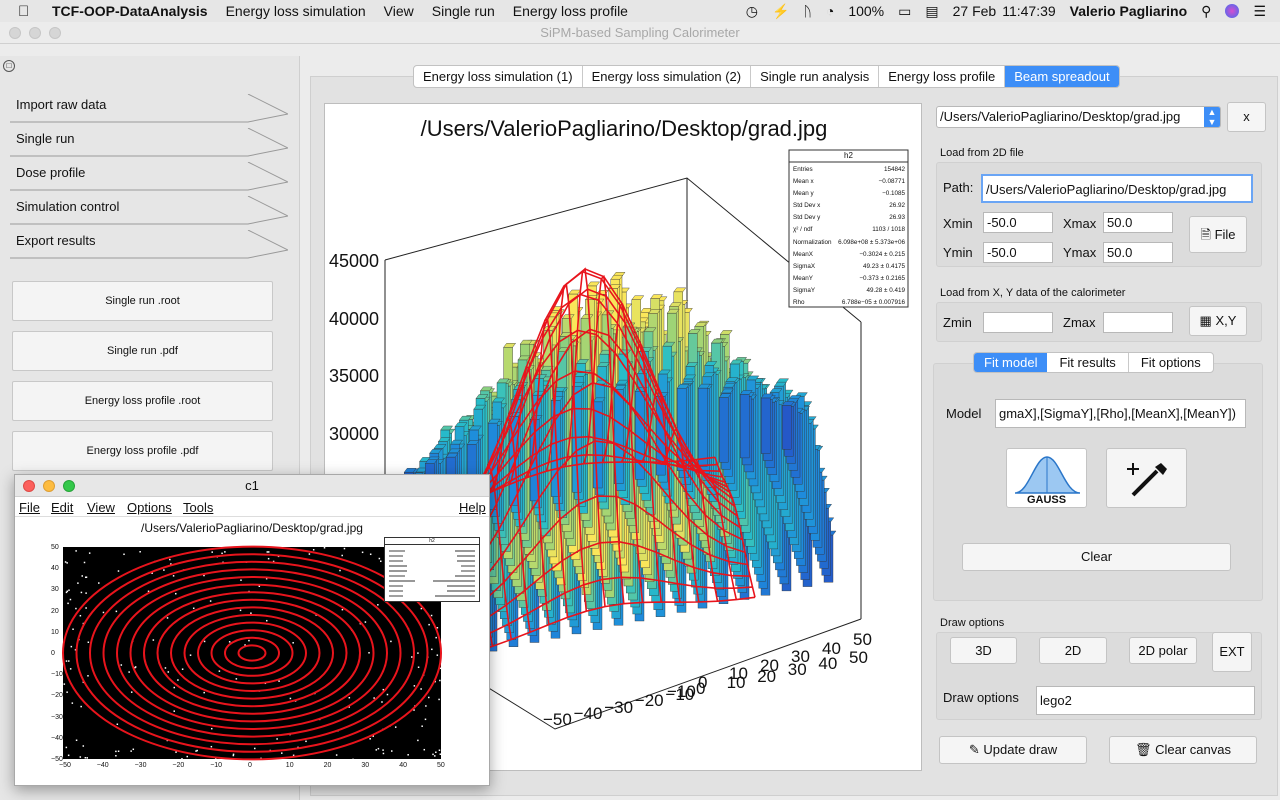 The image size is (1280, 800). I want to click on export-energy-loss-profile-root-button: Energy loss profile .root, so click(142, 401).